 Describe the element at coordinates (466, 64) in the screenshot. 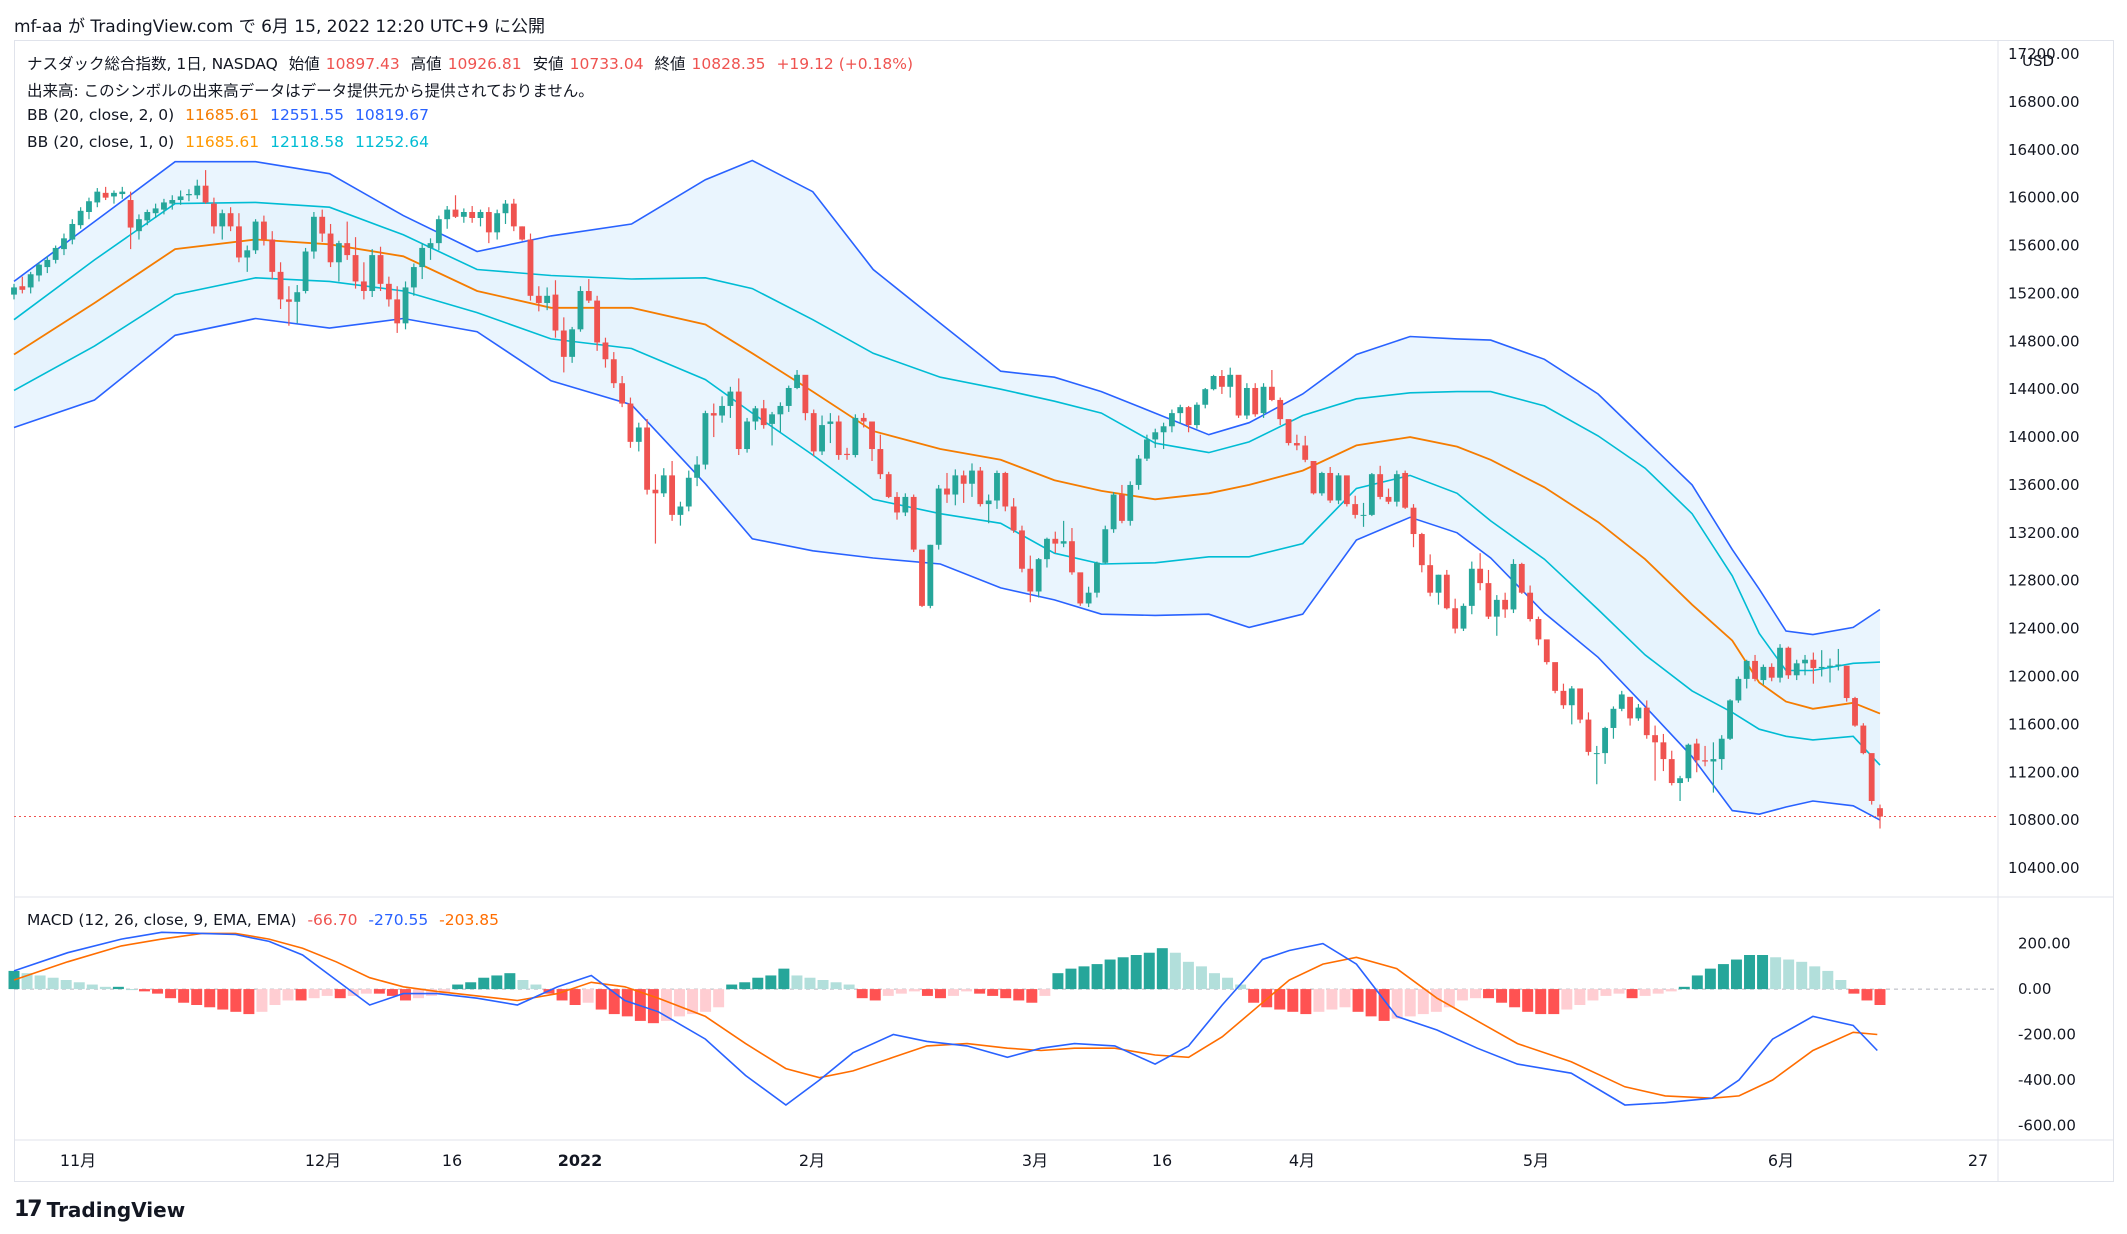

I see `high-value: 高値 10926.81` at that location.